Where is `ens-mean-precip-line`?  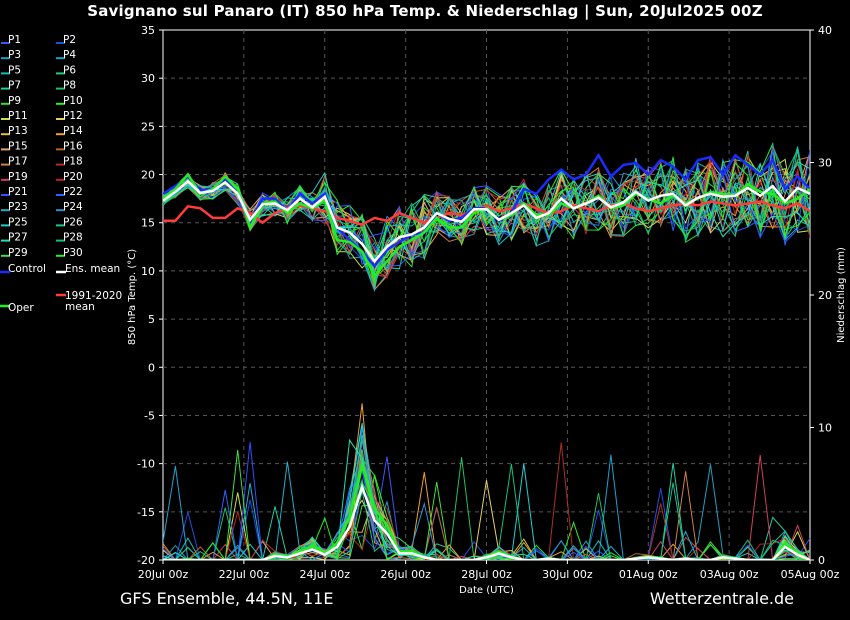
ens-mean-precip-line is located at coordinates (486, 521).